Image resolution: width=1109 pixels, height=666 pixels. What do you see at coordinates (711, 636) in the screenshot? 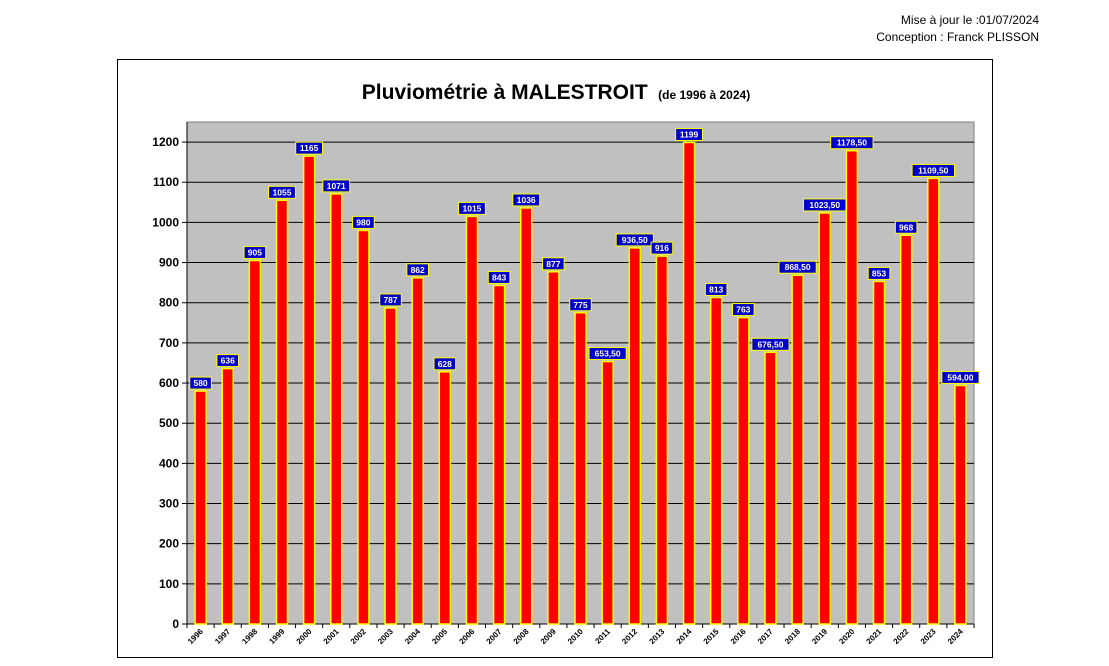
I see `x-tick-label: 2015` at bounding box center [711, 636].